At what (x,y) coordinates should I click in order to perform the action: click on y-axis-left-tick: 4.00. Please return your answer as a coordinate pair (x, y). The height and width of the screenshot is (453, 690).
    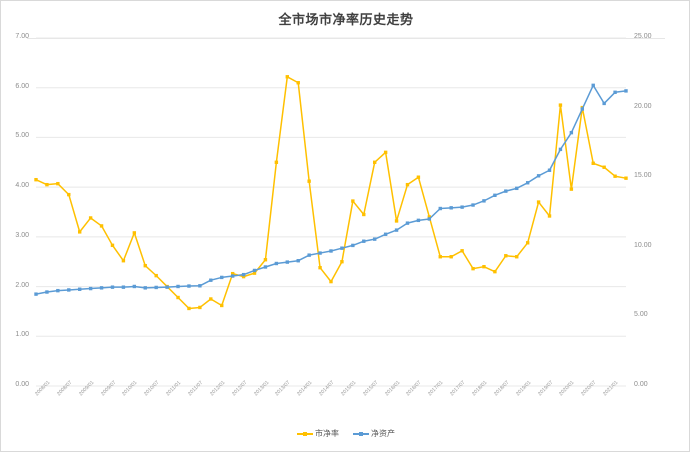
    Looking at the image, I should click on (22, 186).